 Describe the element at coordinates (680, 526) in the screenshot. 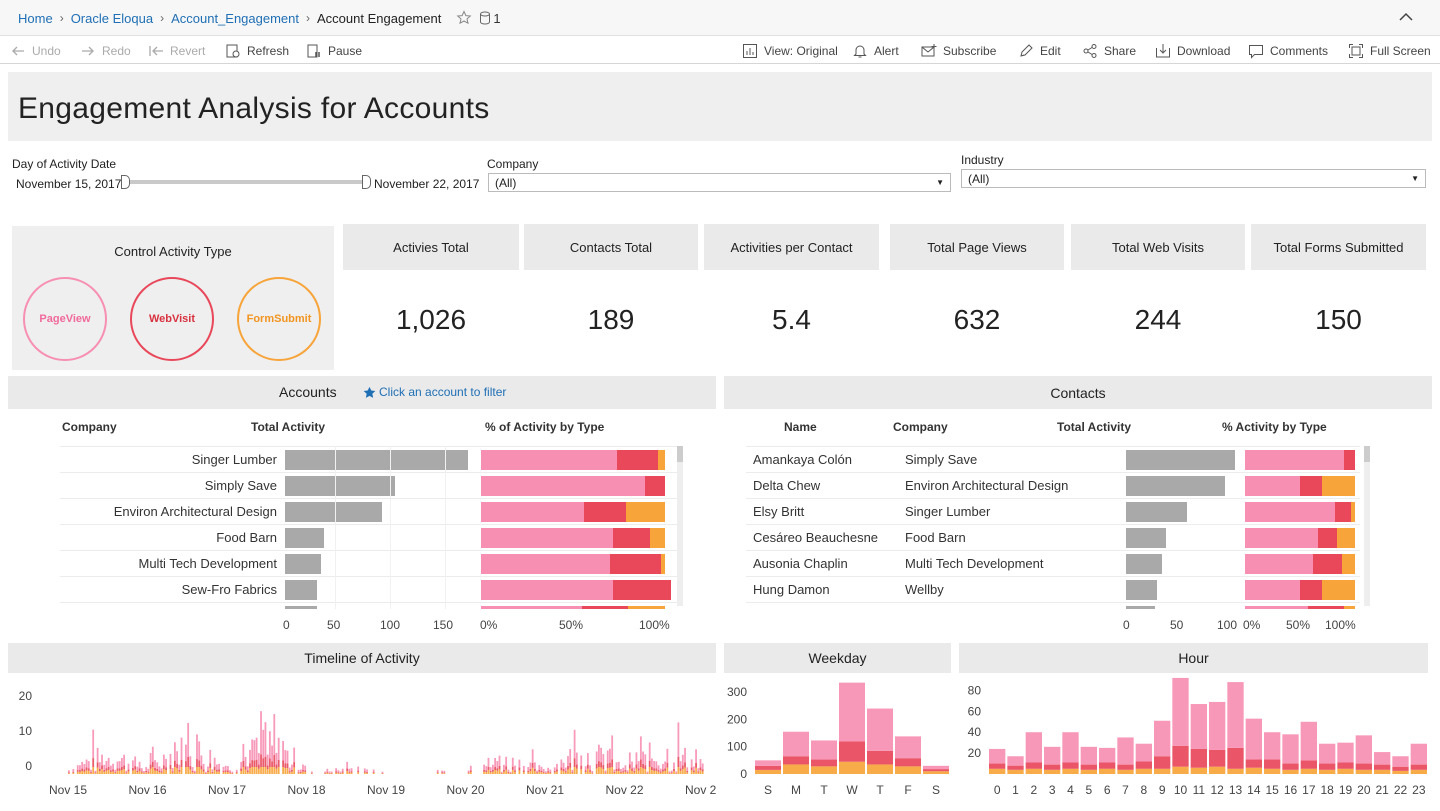

I see `accounts-scrollbar` at that location.